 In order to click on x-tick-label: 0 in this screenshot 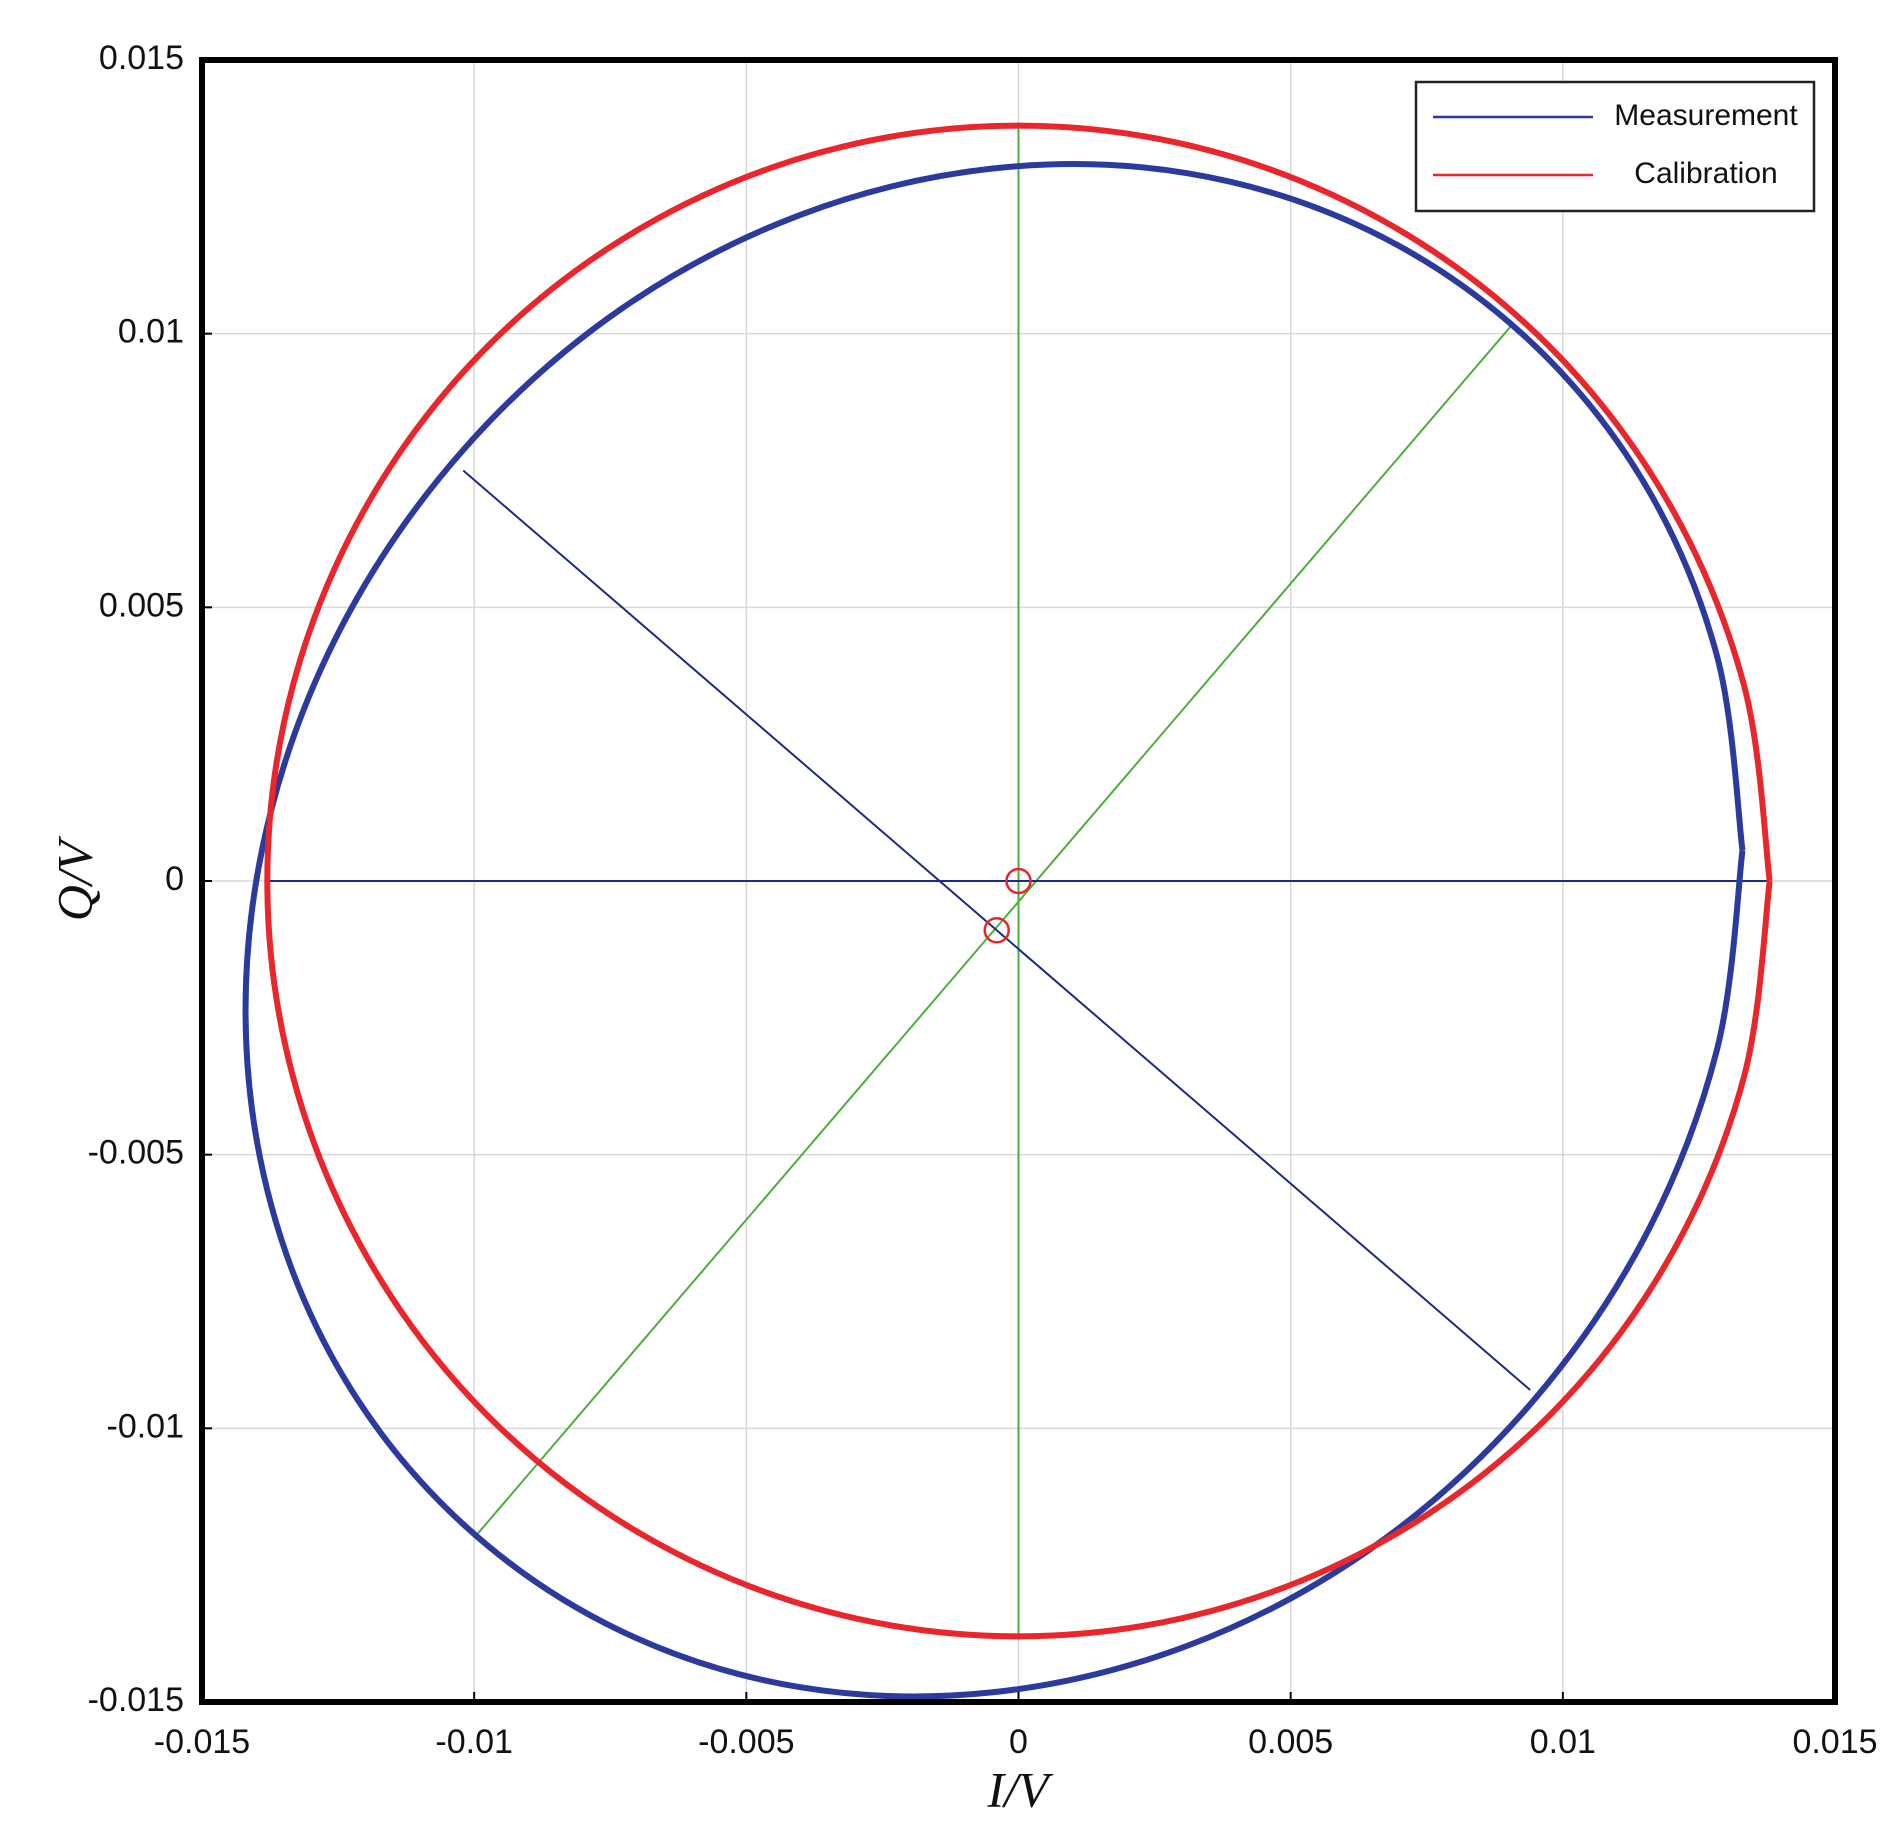, I will do `click(1018, 1742)`.